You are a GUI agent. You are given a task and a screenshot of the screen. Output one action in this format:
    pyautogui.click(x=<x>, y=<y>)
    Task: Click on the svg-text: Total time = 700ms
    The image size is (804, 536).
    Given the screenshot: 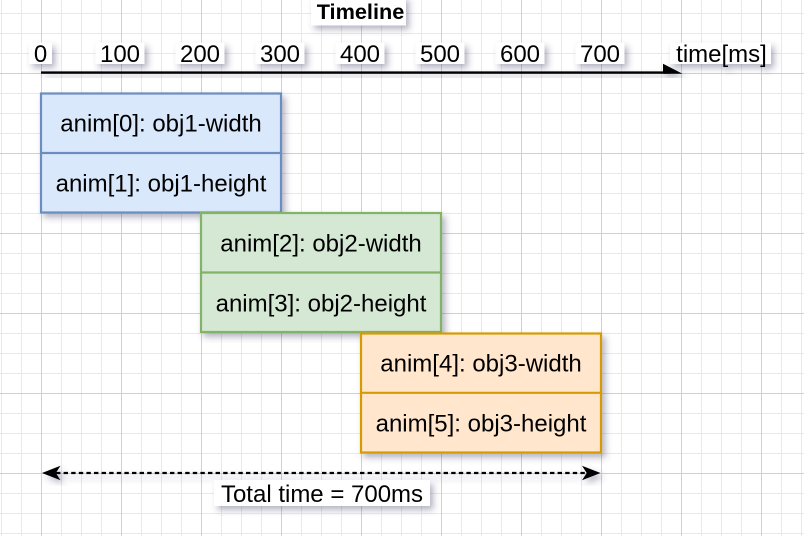 What is the action you would take?
    pyautogui.click(x=322, y=494)
    